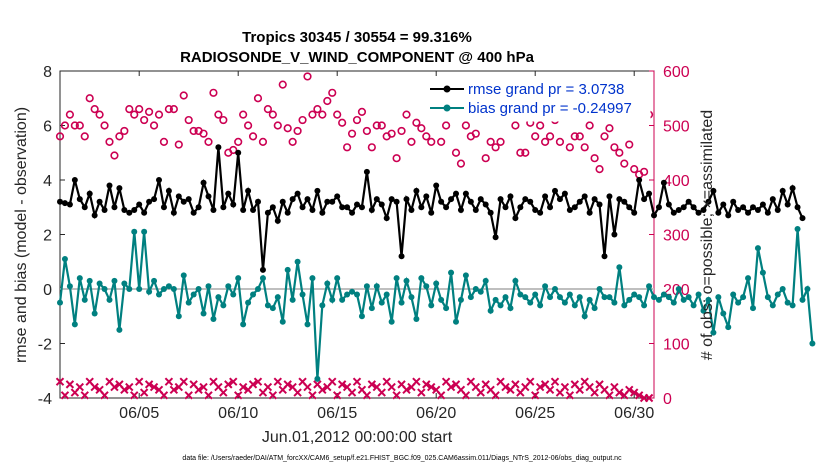 This screenshot has height=470, width=830. I want to click on x-tick-label: 06/30, so click(634, 413).